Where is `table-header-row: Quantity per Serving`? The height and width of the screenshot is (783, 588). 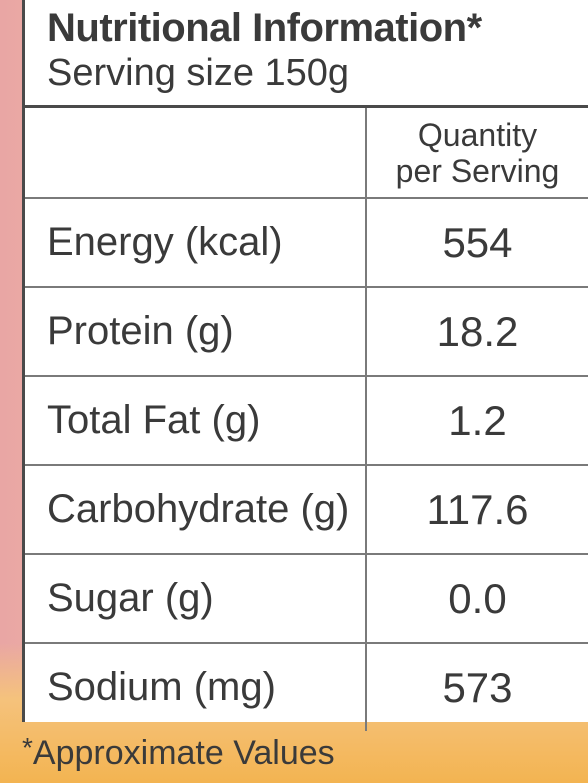 table-header-row: Quantity per Serving is located at coordinates (306, 153).